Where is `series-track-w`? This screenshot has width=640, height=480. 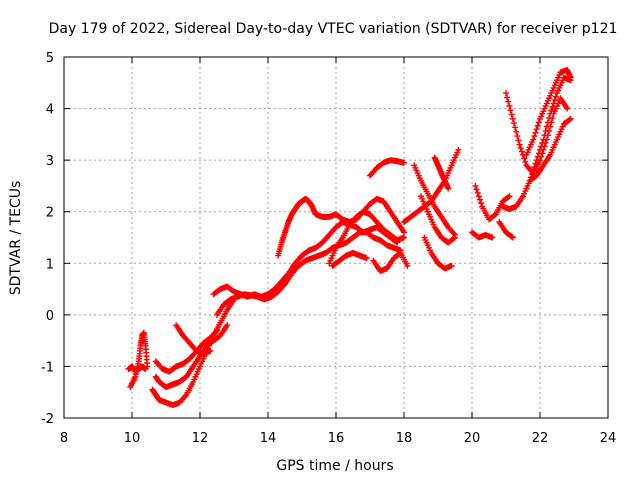
series-track-w is located at coordinates (537, 133).